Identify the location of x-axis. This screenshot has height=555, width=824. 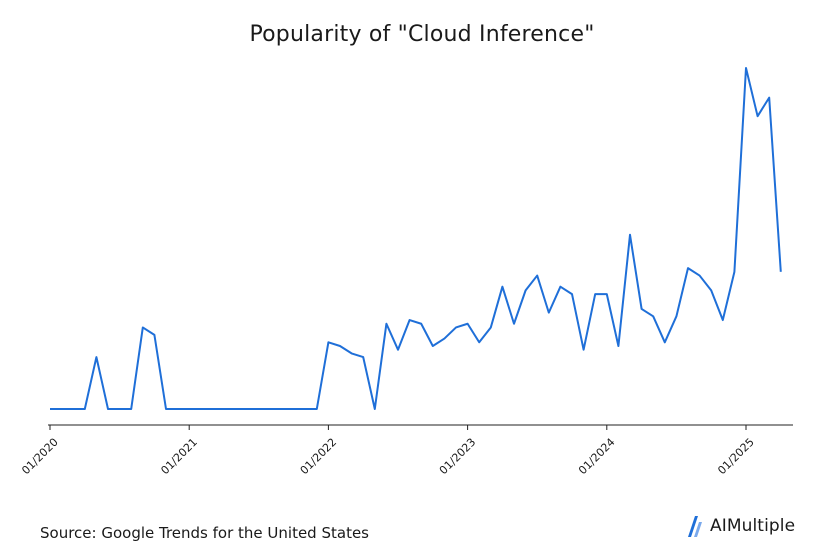
(420, 427).